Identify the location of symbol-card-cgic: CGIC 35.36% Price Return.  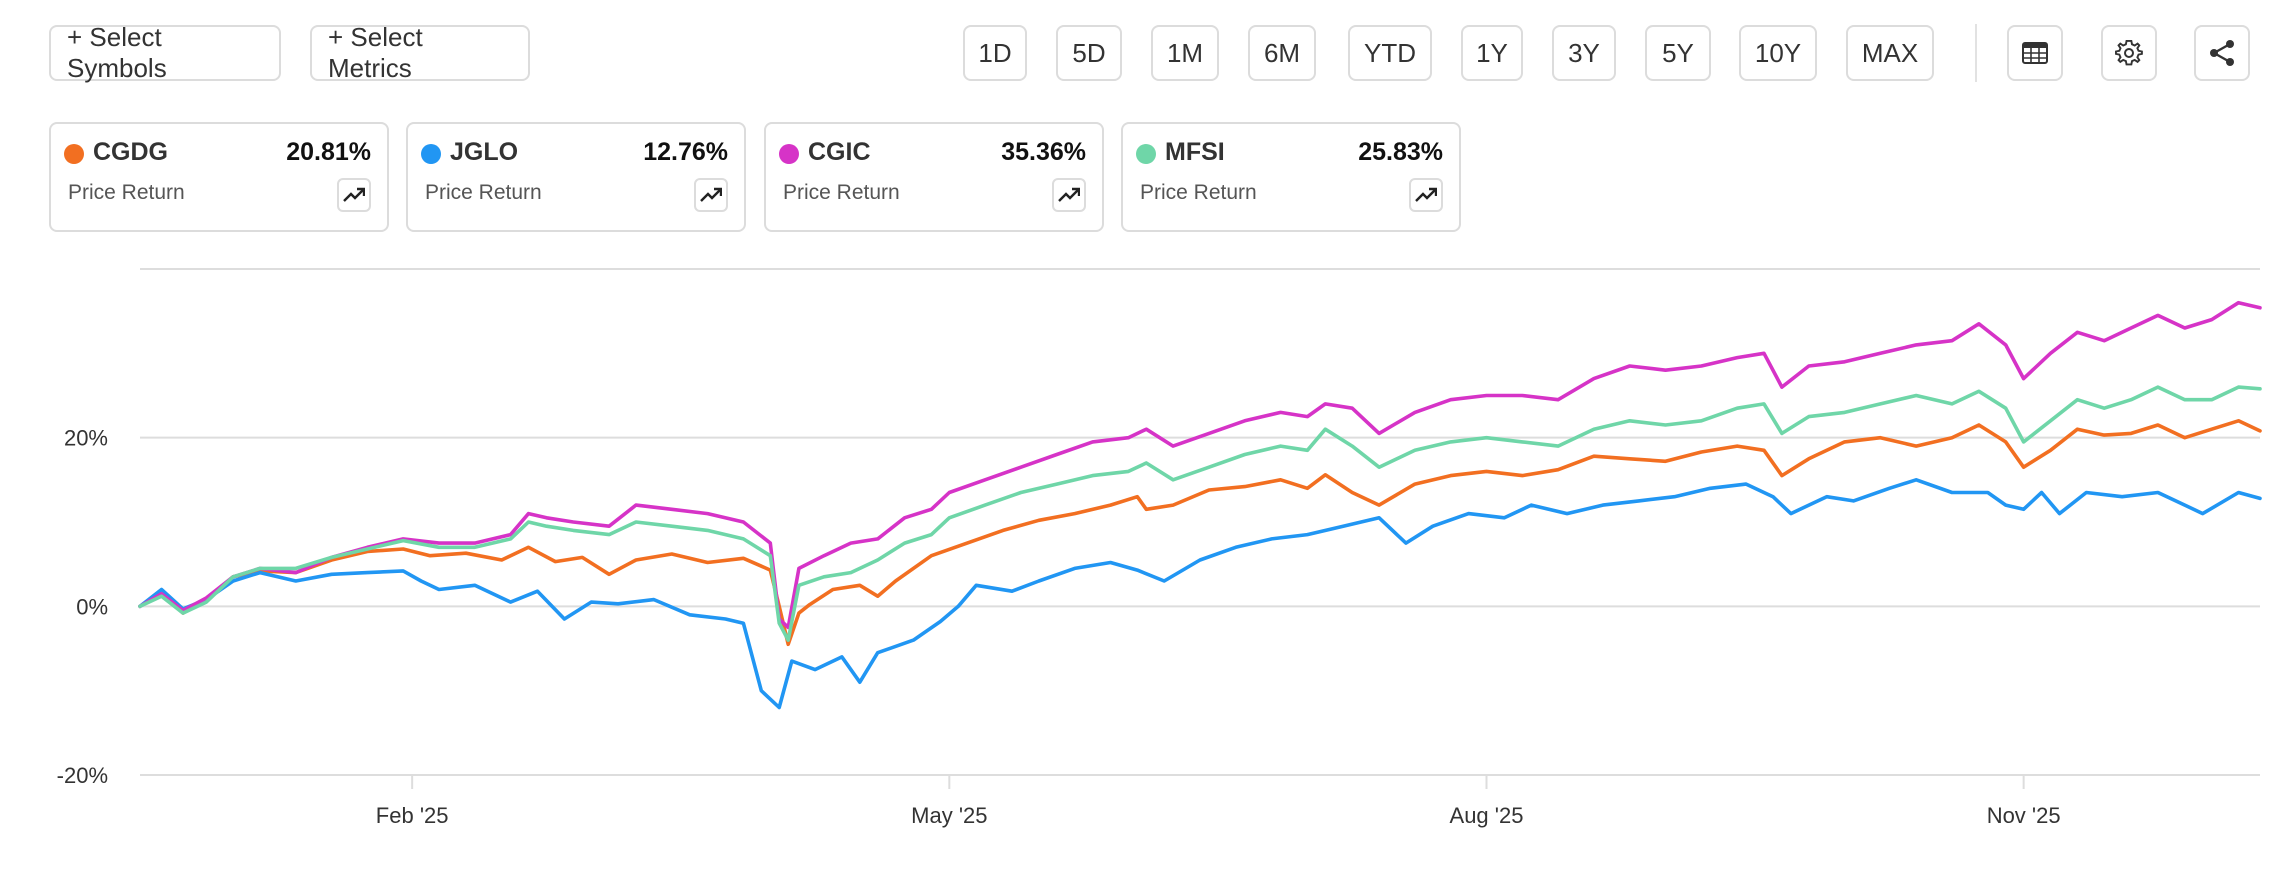
(934, 177).